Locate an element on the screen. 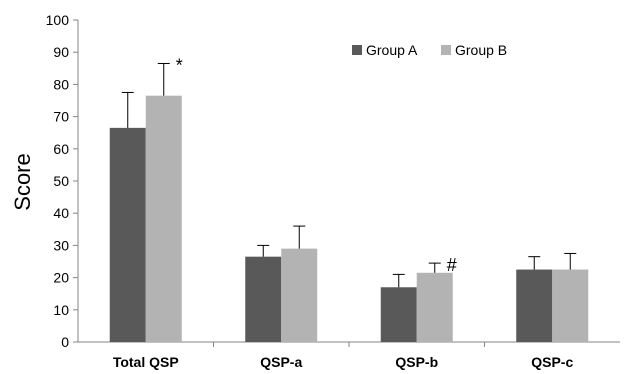  y-tick-label: 100 is located at coordinates (58, 20).